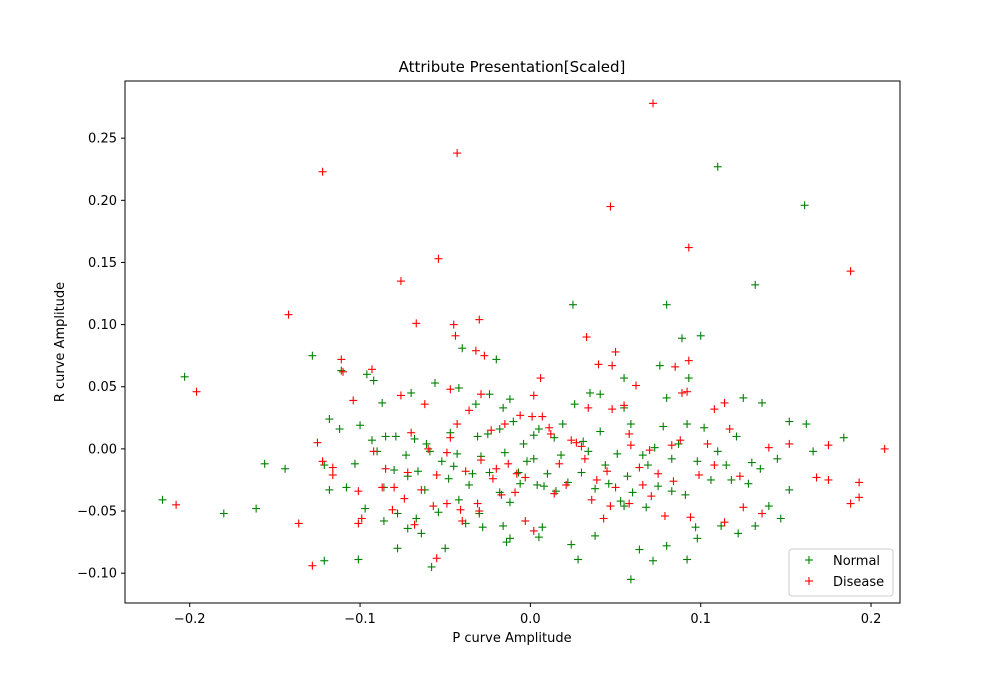 The image size is (1000, 680). Describe the element at coordinates (102, 139) in the screenshot. I see `y-tick-label: 0.25` at that location.